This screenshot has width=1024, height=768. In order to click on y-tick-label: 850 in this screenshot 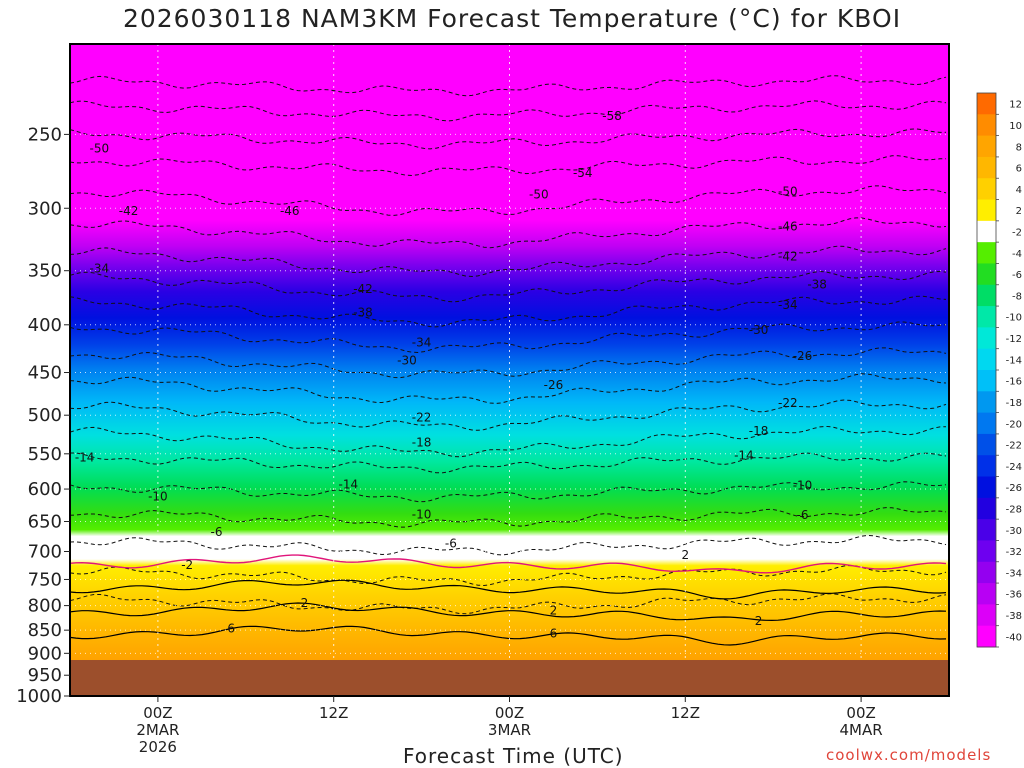, I will do `click(45, 630)`.